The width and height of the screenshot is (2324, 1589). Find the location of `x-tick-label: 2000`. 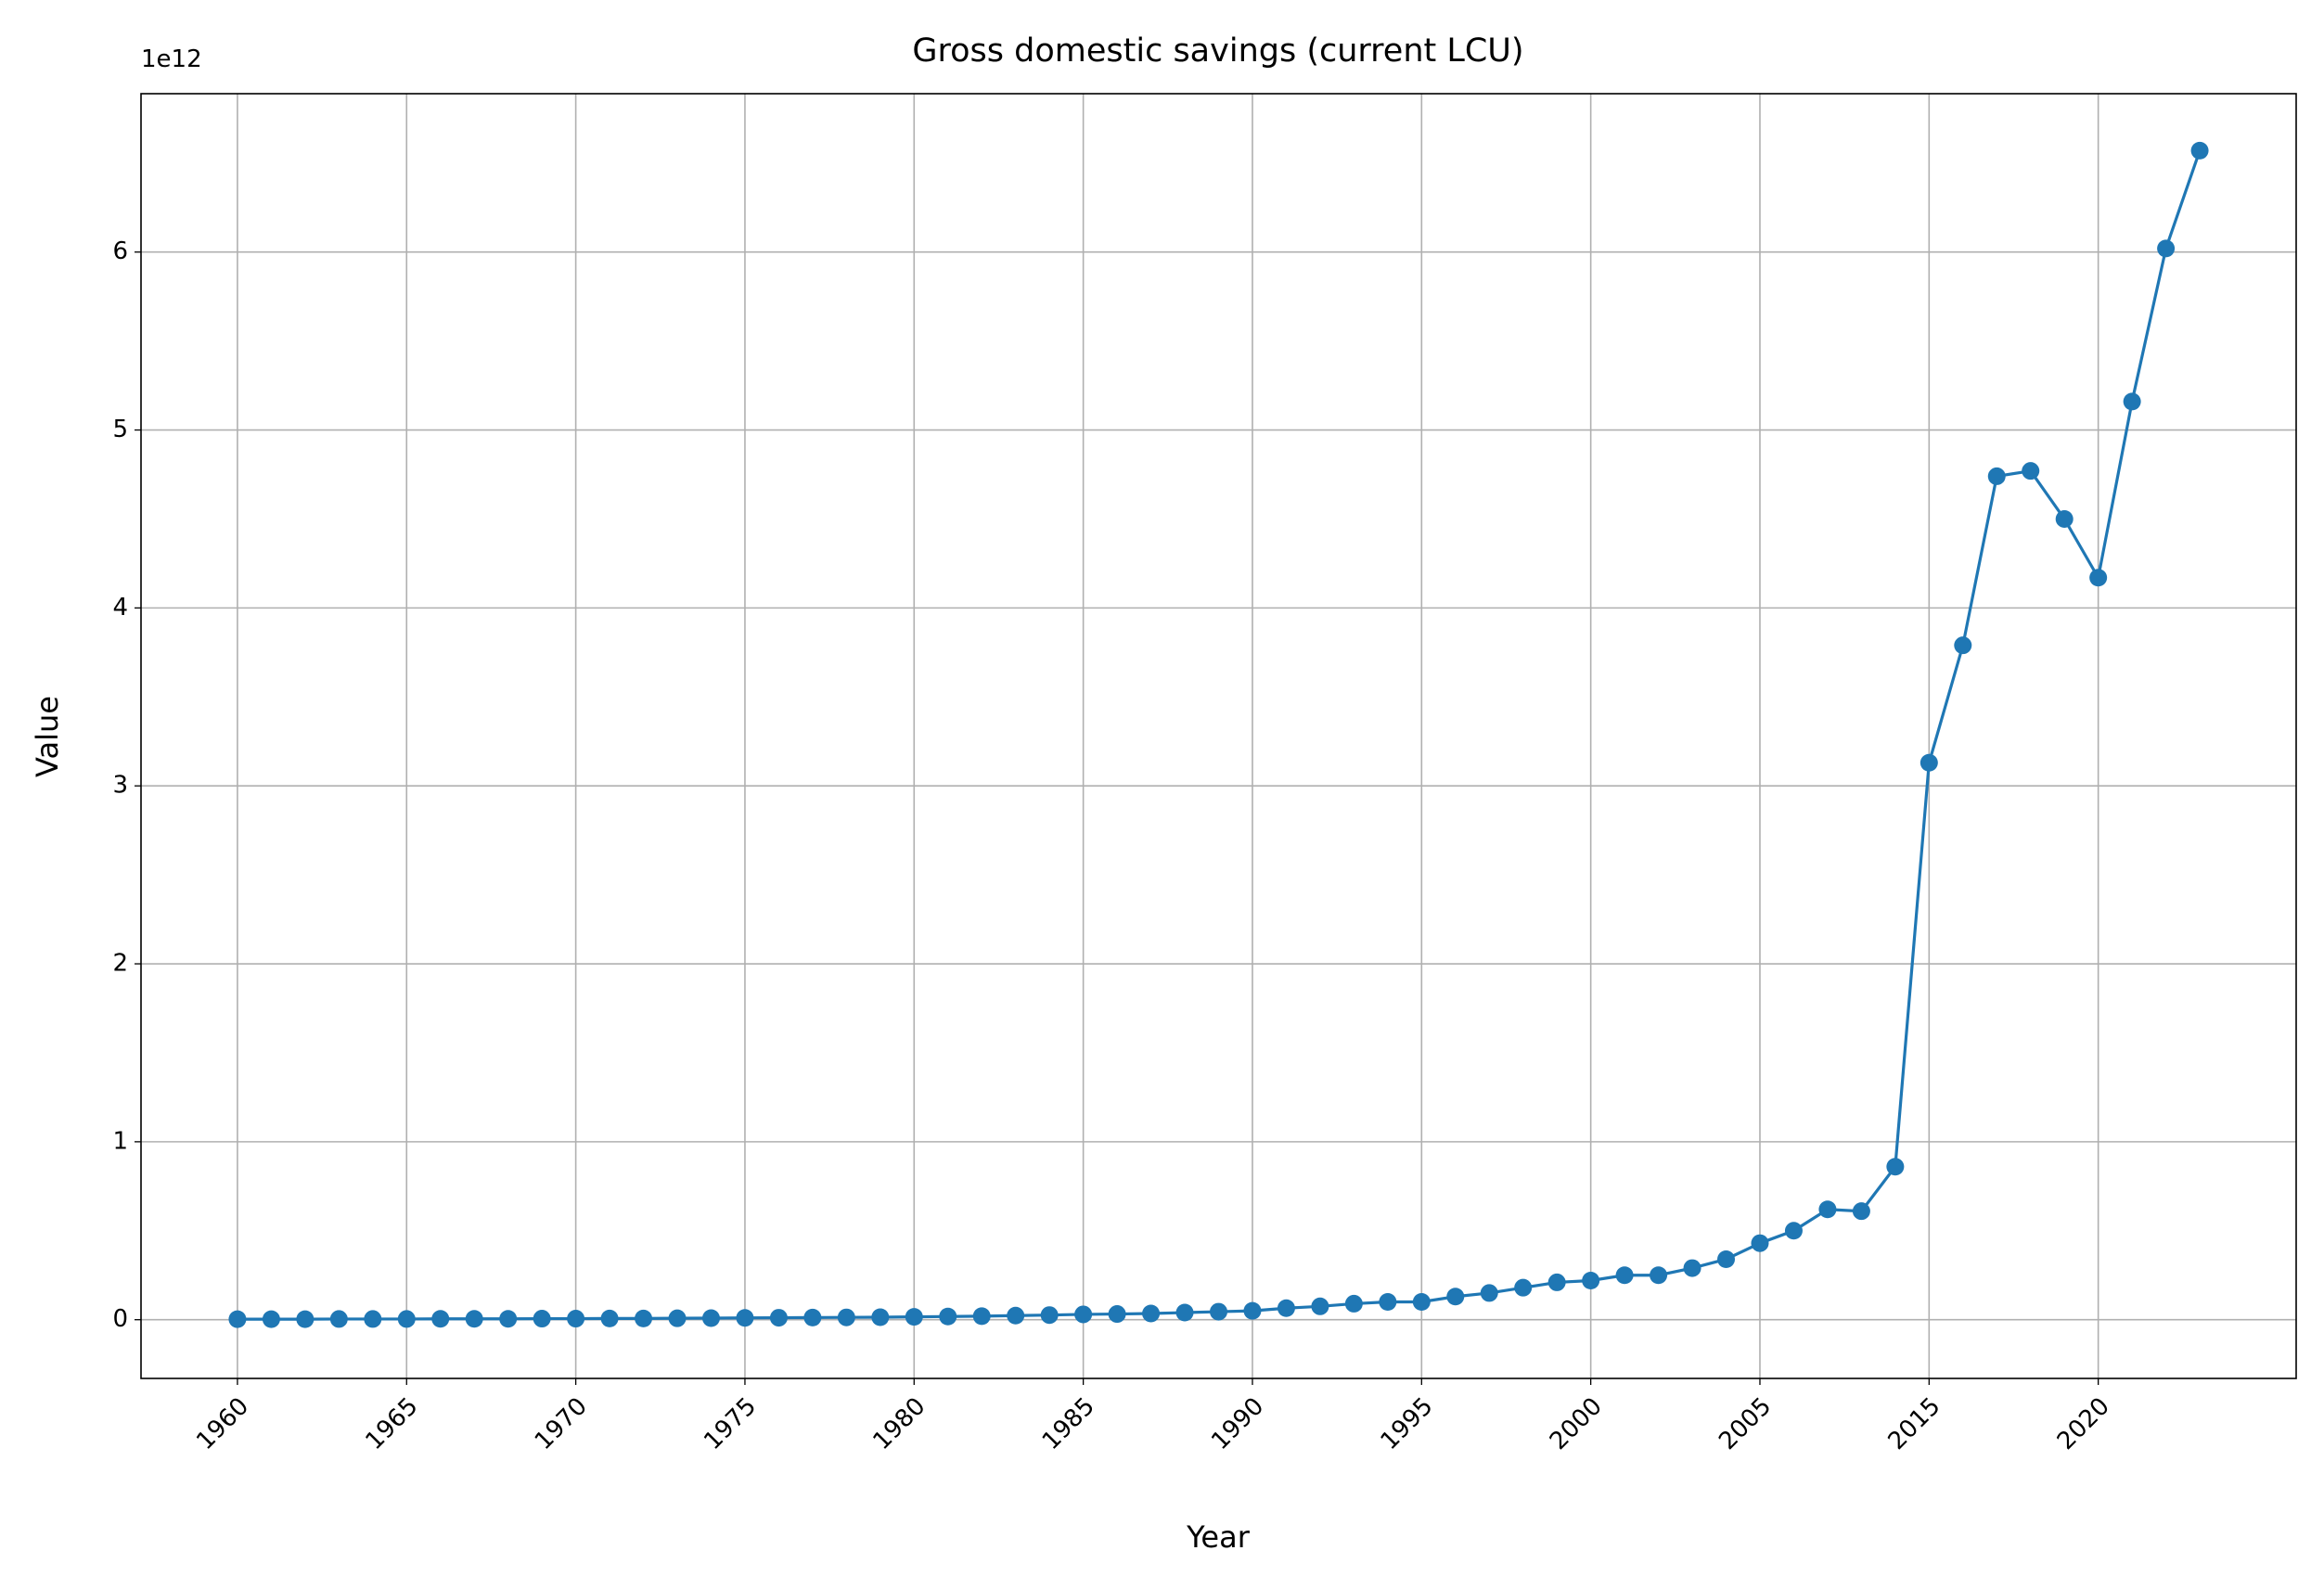

x-tick-label: 2000 is located at coordinates (1576, 1423).